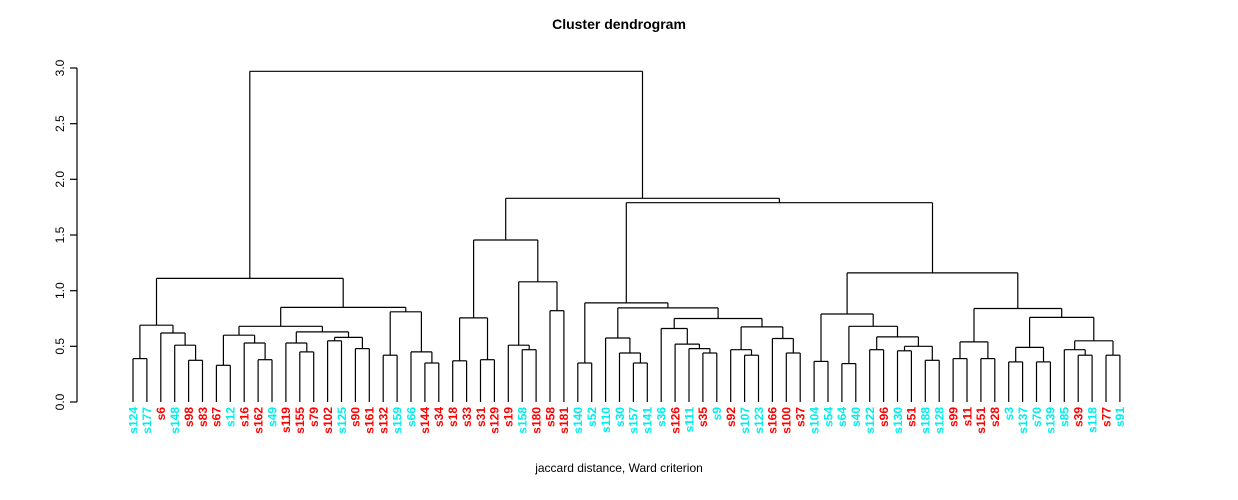 This screenshot has width=1238, height=500. I want to click on leaf-label-s9: s9, so click(717, 414).